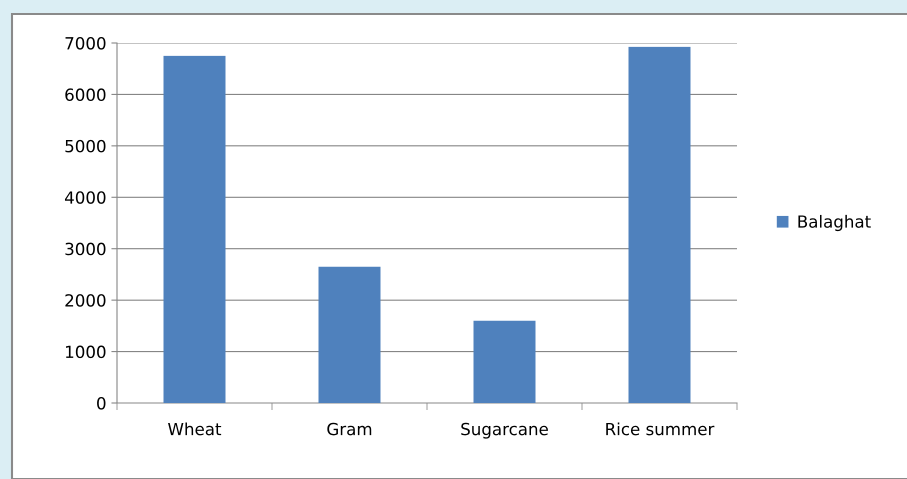 This screenshot has height=479, width=907. What do you see at coordinates (86, 352) in the screenshot?
I see `y-tick-label: 1000` at bounding box center [86, 352].